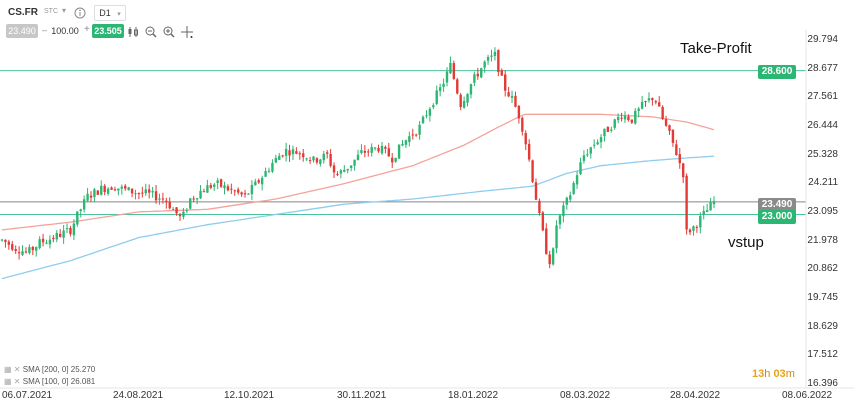 The width and height of the screenshot is (854, 420). Describe the element at coordinates (59, 369) in the screenshot. I see `indicator-label: SMA [200, 0] 25.270` at that location.